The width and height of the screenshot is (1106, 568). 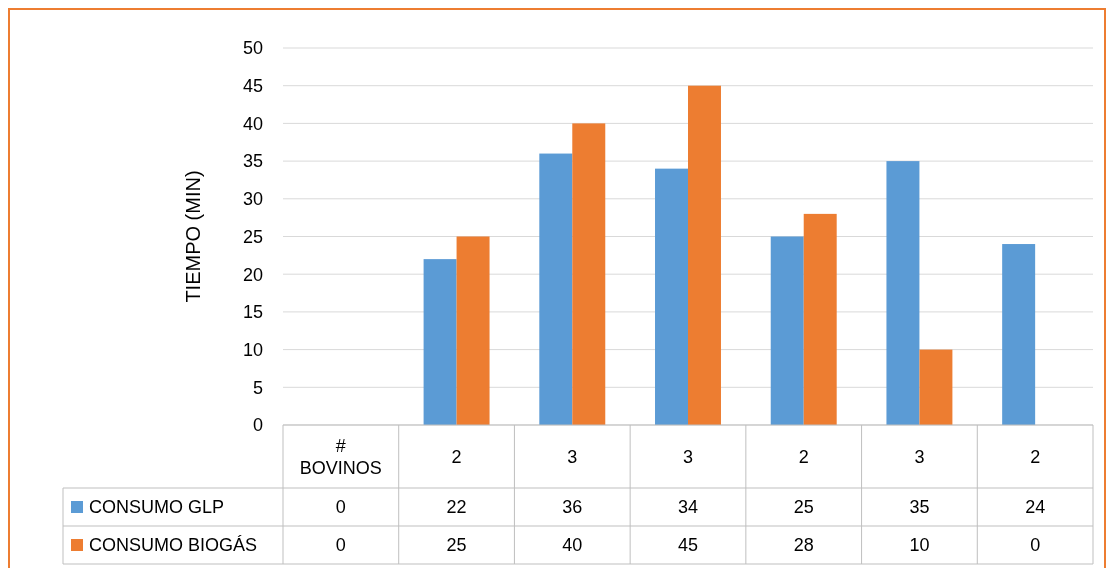 What do you see at coordinates (257, 425) in the screenshot?
I see `y-tick-label: 0` at bounding box center [257, 425].